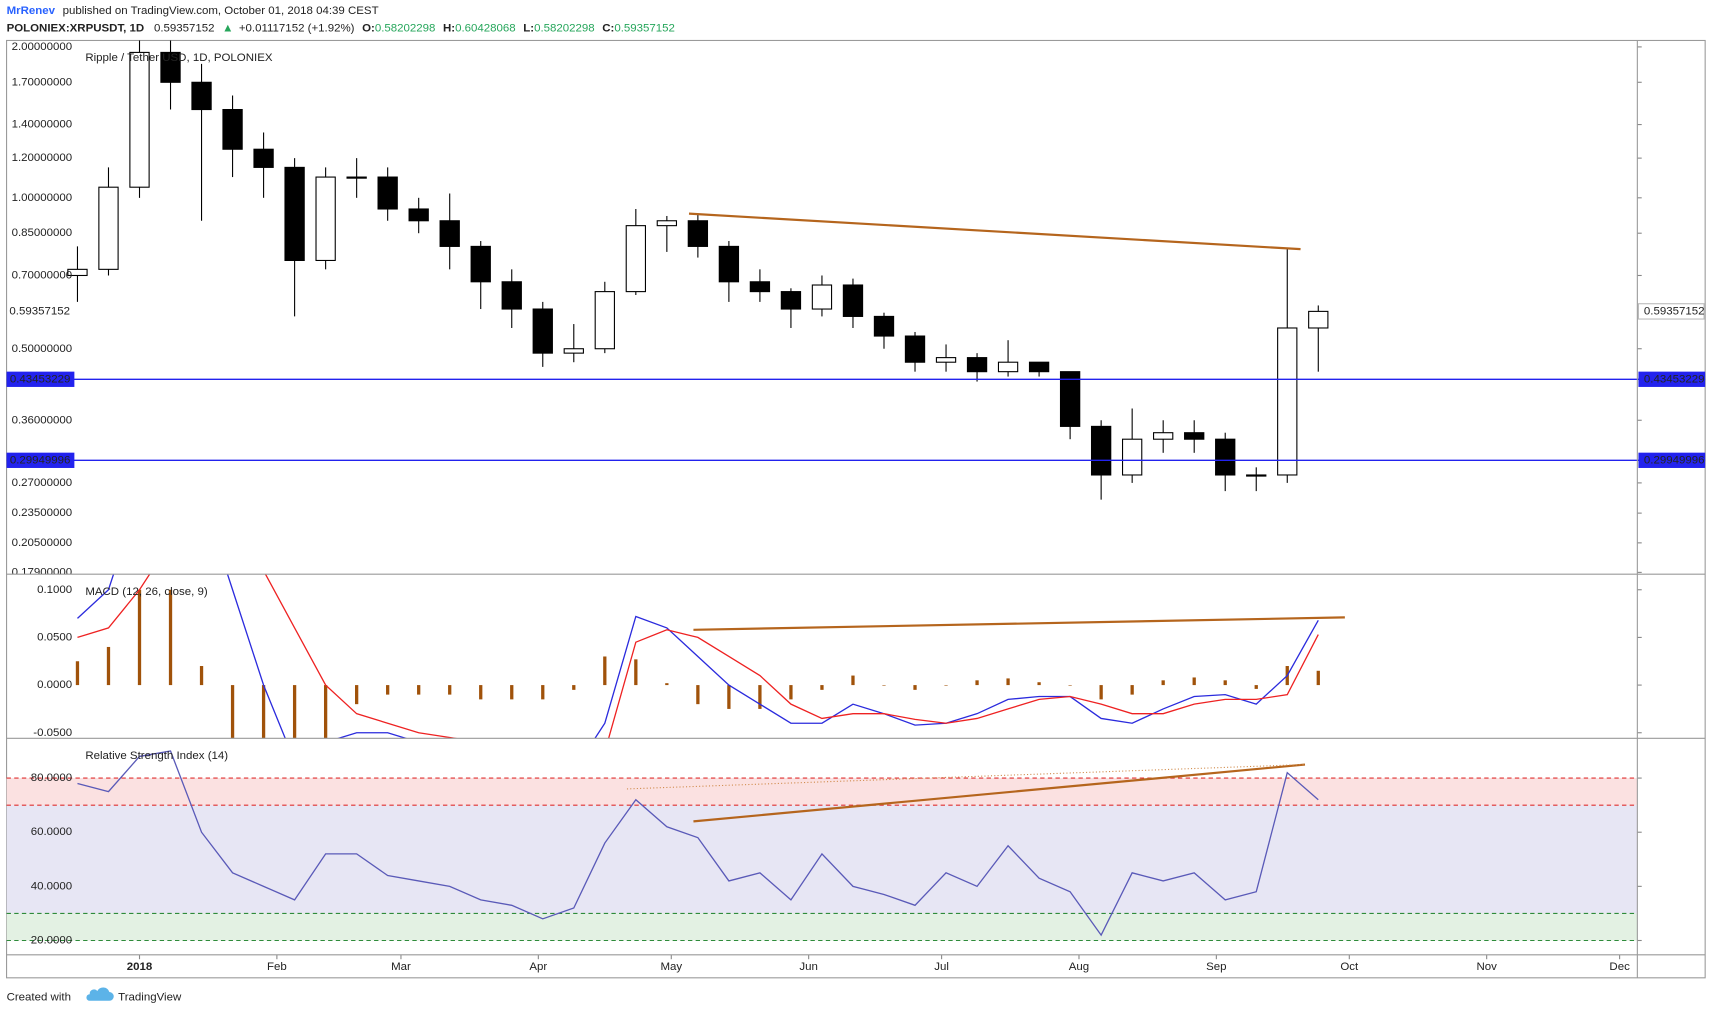 This screenshot has width=1715, height=1015. Describe the element at coordinates (52, 733) in the screenshot. I see `y-tick-label: -0.0500` at that location.